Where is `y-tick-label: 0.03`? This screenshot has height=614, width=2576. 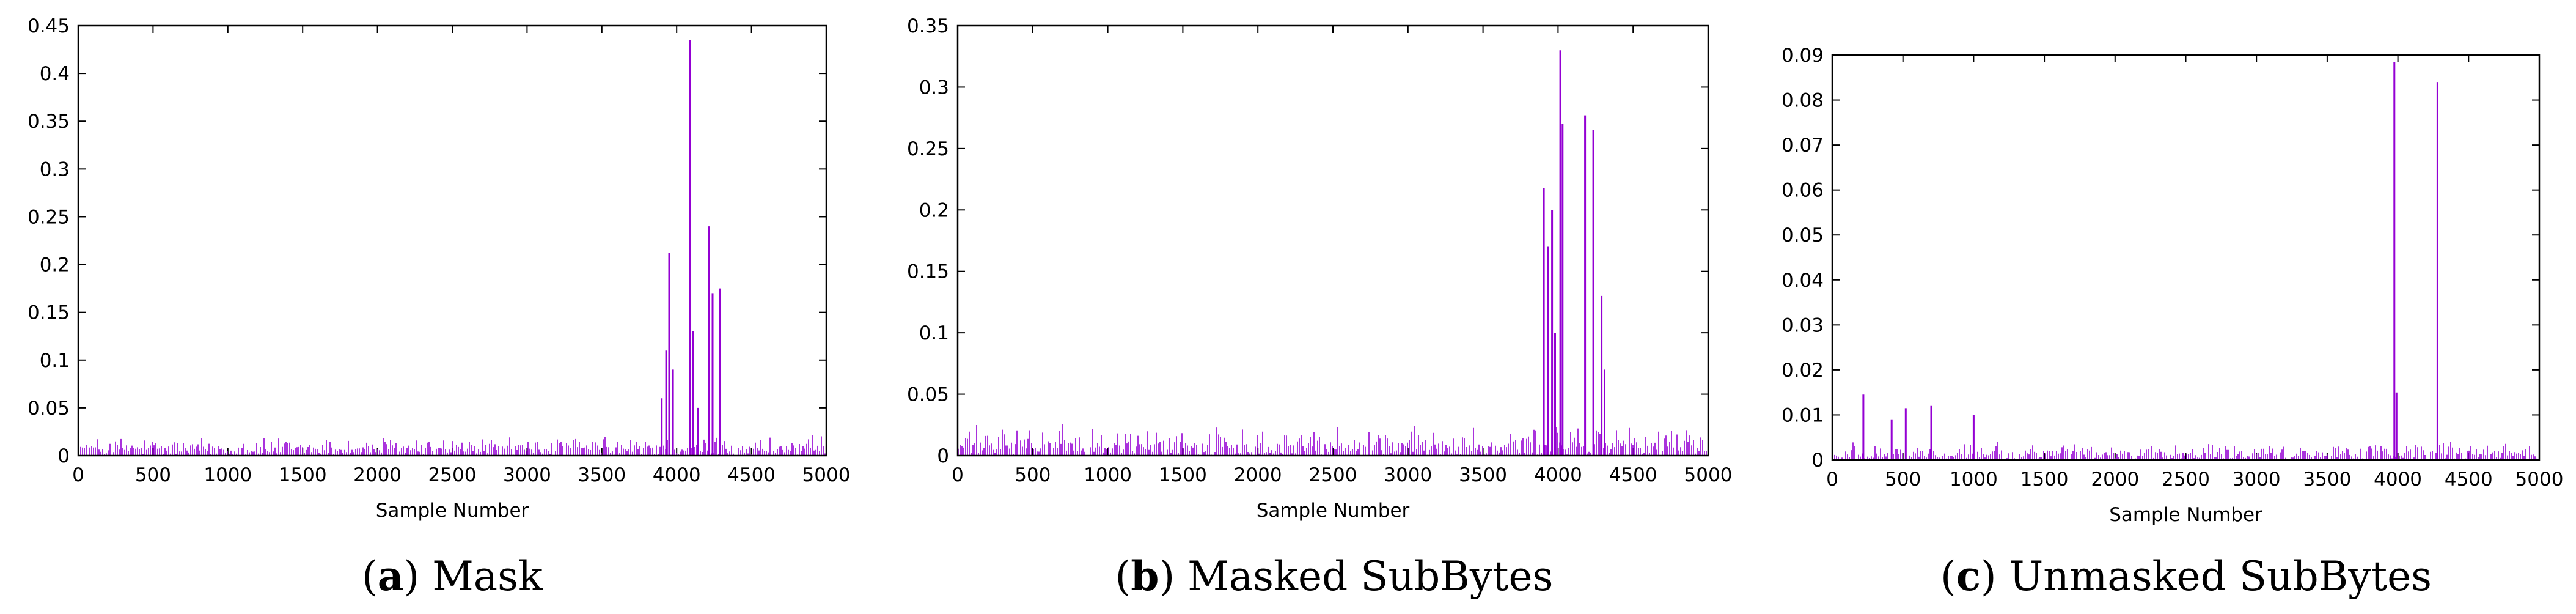 y-tick-label: 0.03 is located at coordinates (1803, 325).